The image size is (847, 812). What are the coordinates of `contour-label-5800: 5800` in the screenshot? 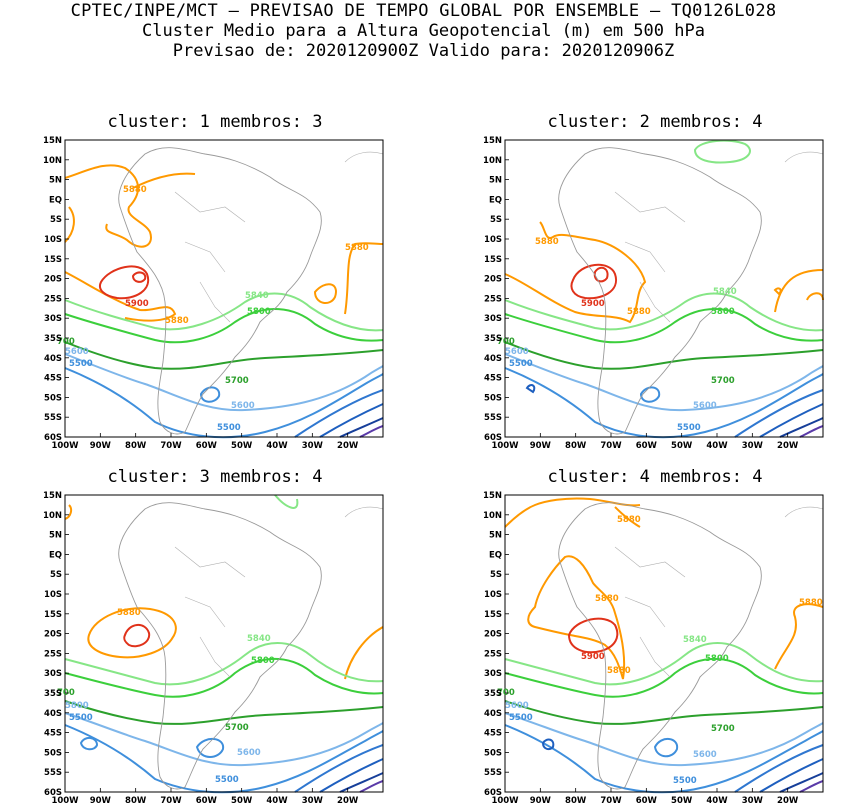 It's located at (263, 661).